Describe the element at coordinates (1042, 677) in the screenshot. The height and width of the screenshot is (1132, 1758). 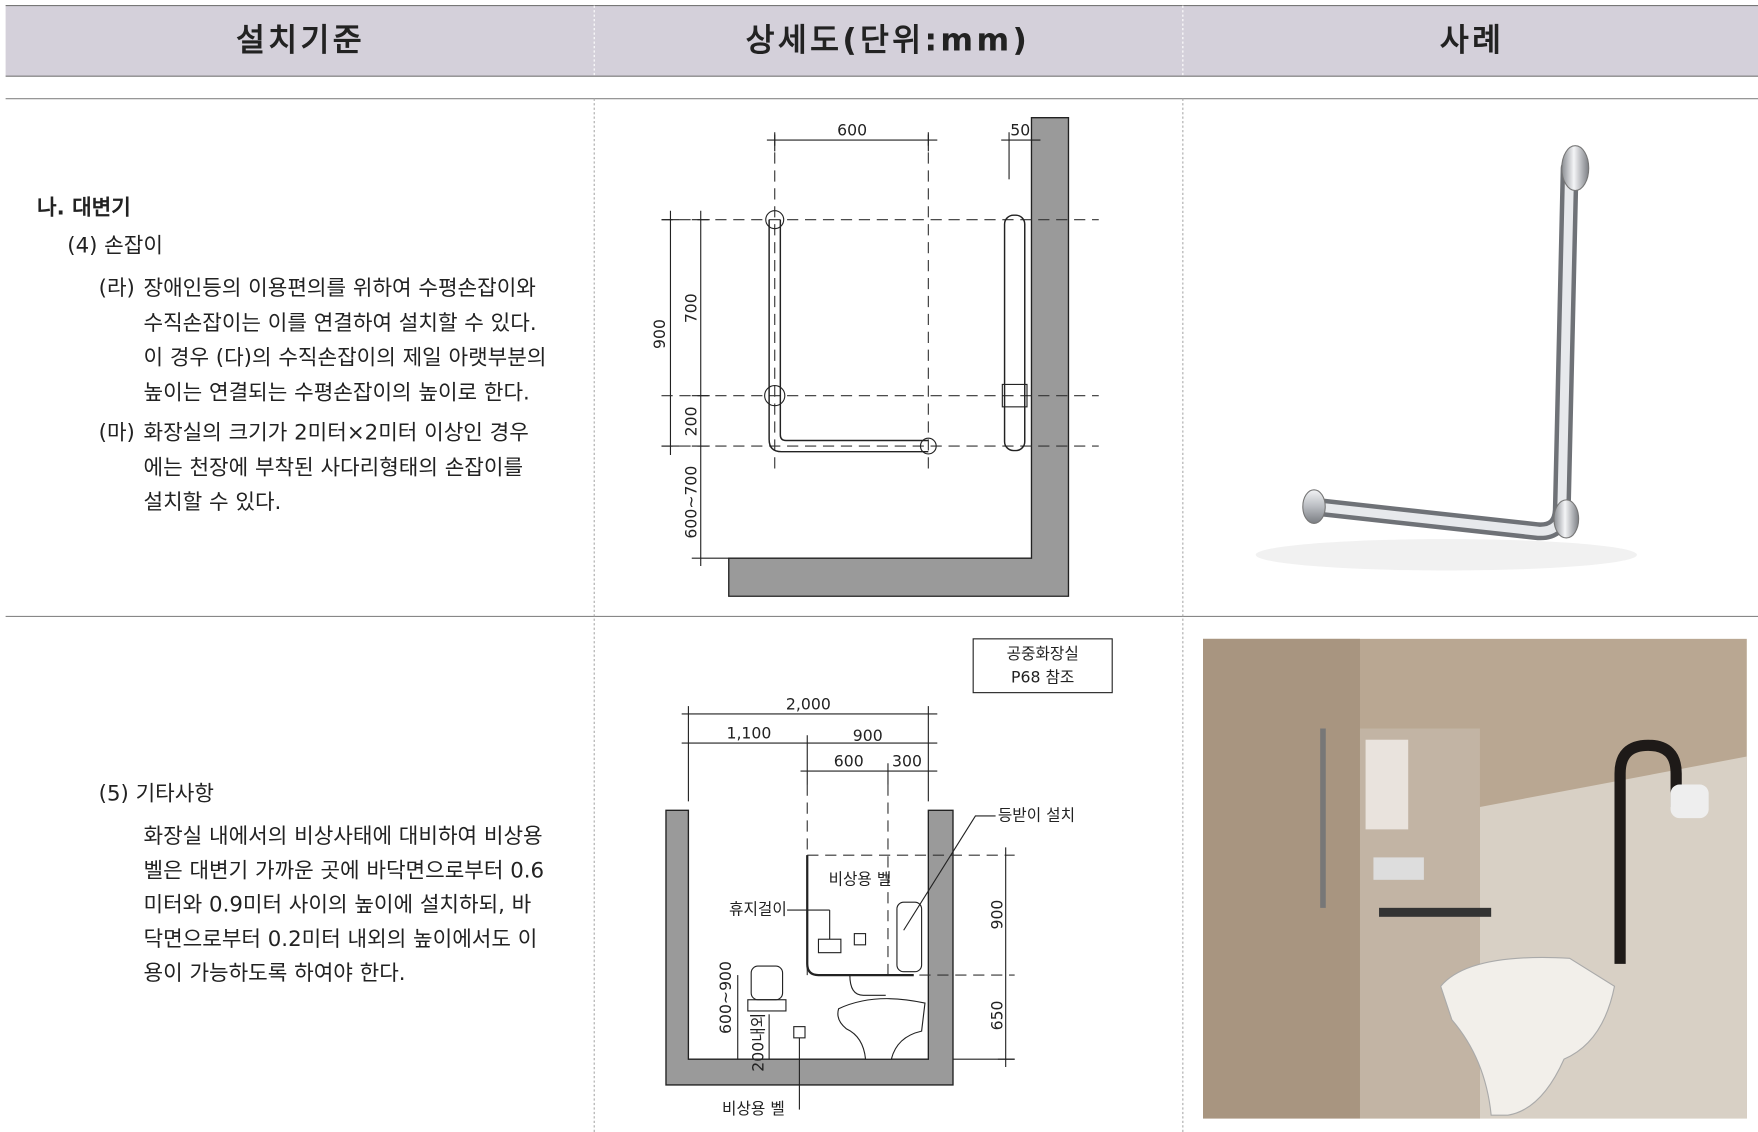
I see `reference: P68 참조` at that location.